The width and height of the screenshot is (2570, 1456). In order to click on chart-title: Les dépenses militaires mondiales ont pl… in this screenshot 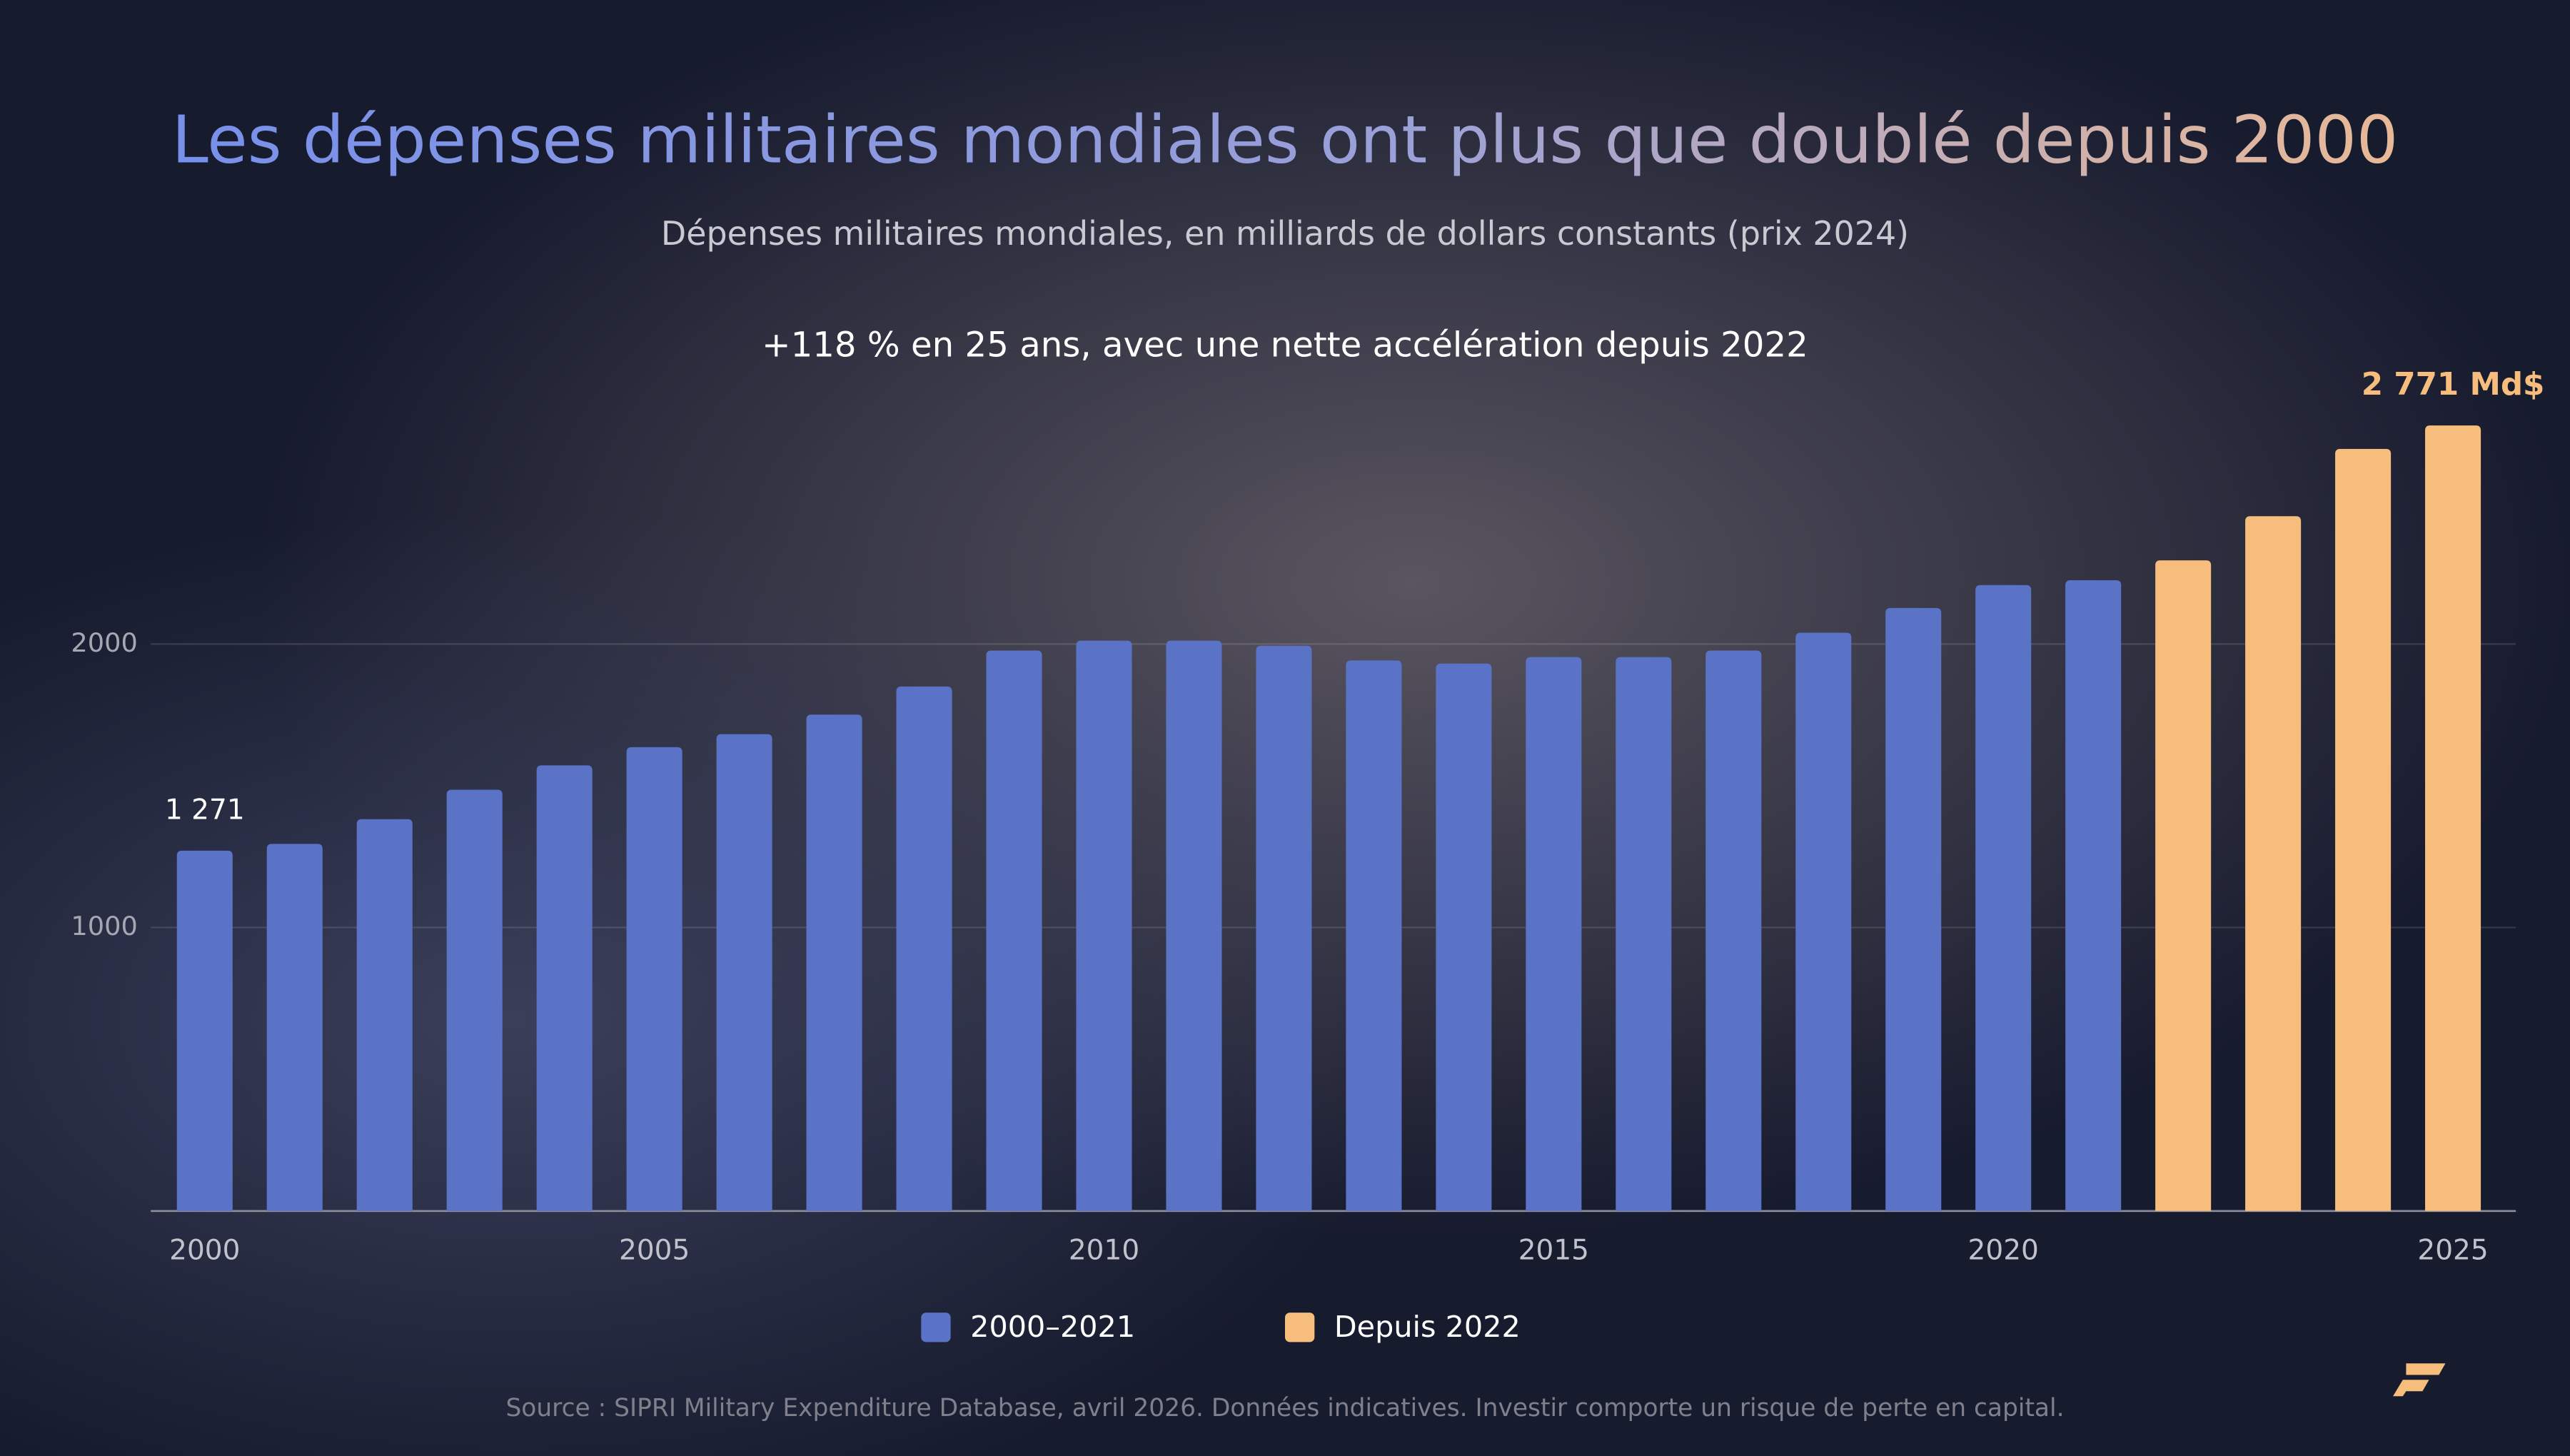, I will do `click(1285, 139)`.